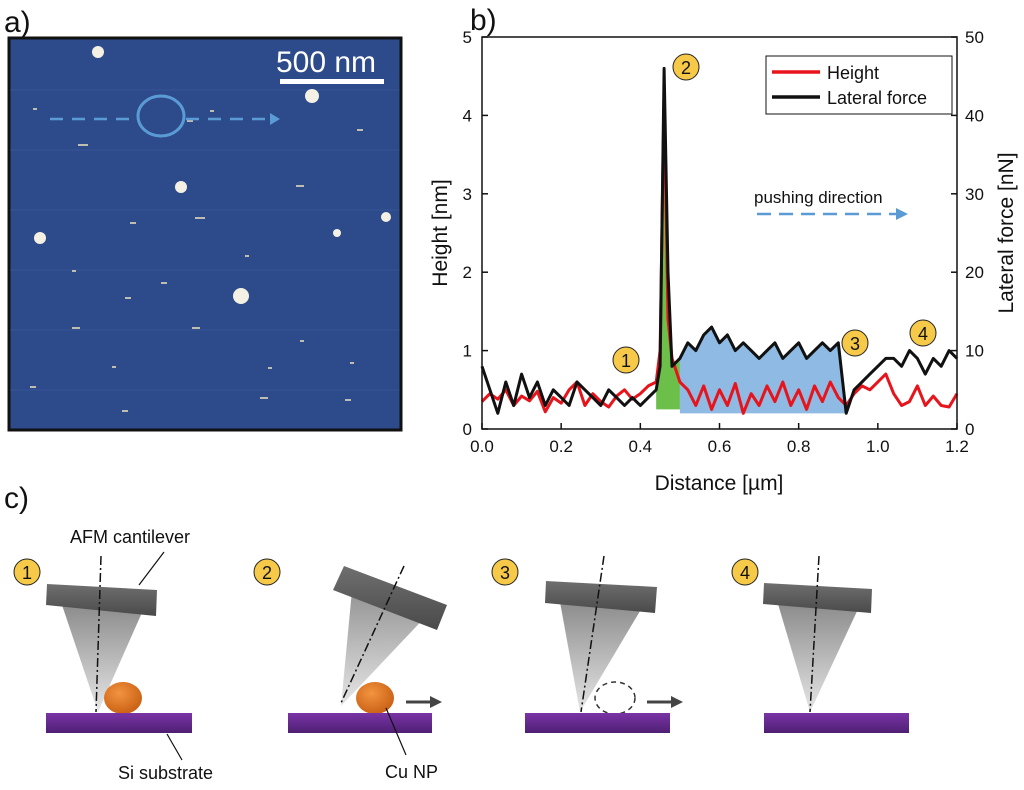 The height and width of the screenshot is (790, 1024). Describe the element at coordinates (130, 537) in the screenshot. I see `cantilever-label: AFM cantilever` at that location.